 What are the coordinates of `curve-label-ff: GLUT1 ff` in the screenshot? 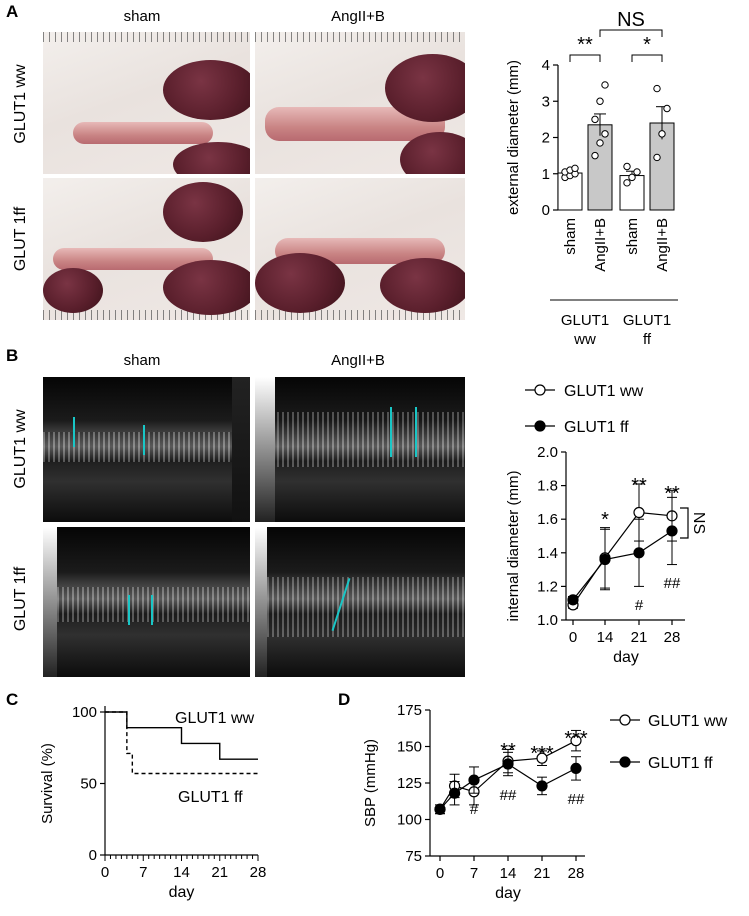 It's located at (210, 797).